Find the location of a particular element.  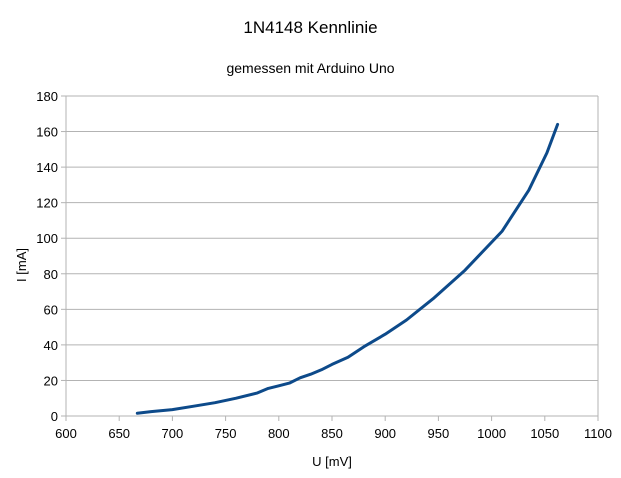

x-tick-label-4: 800 is located at coordinates (279, 433).